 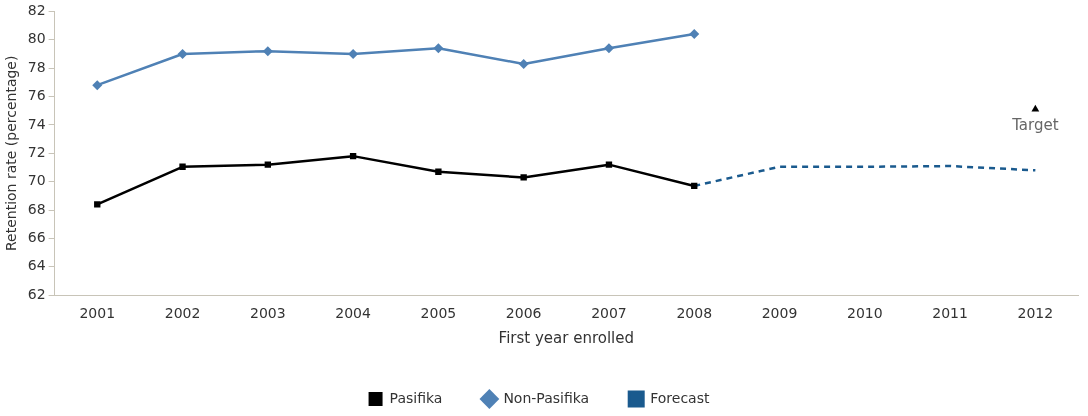 What do you see at coordinates (864, 313) in the screenshot?
I see `x-tick-label: 2010` at bounding box center [864, 313].